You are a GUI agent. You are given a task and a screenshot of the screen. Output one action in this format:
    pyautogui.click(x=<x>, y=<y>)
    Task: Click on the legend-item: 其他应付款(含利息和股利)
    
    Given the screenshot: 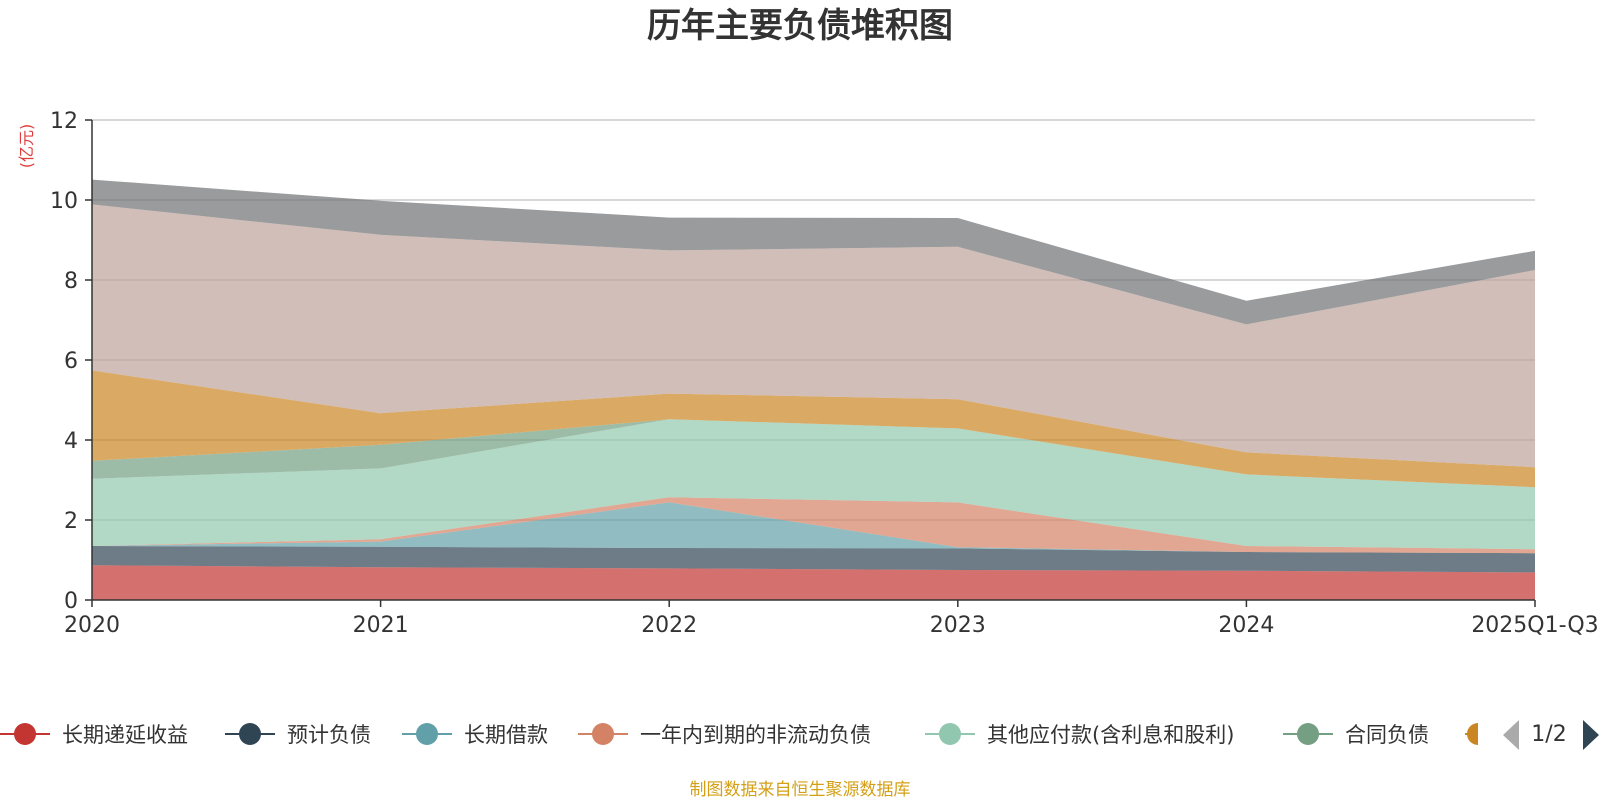 What is the action you would take?
    pyautogui.click(x=1079, y=735)
    